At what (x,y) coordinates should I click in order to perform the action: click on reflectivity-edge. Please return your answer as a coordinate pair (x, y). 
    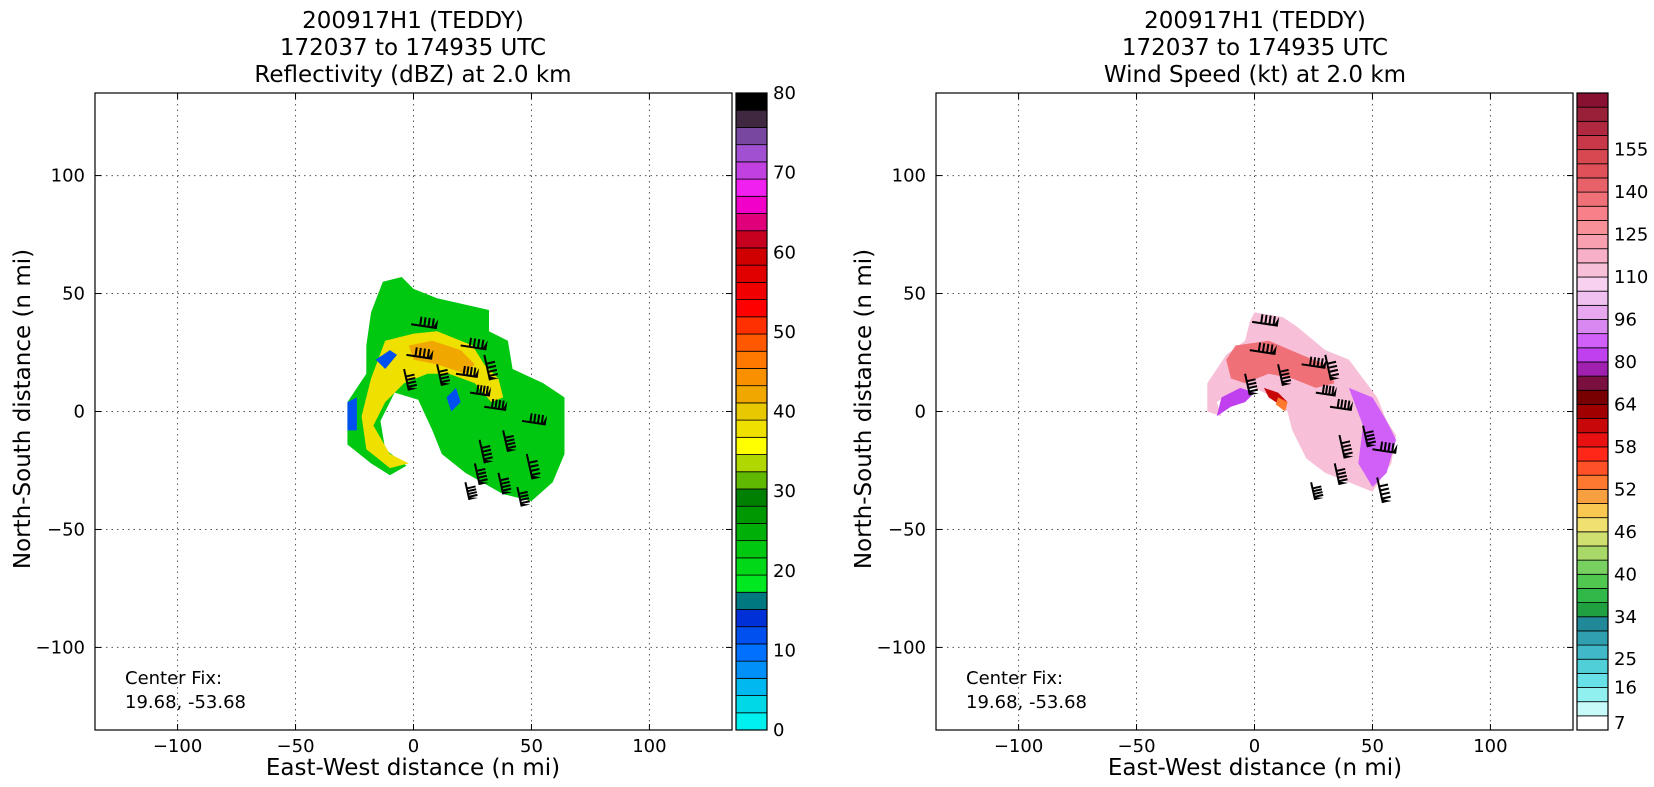
    Looking at the image, I should click on (386, 360).